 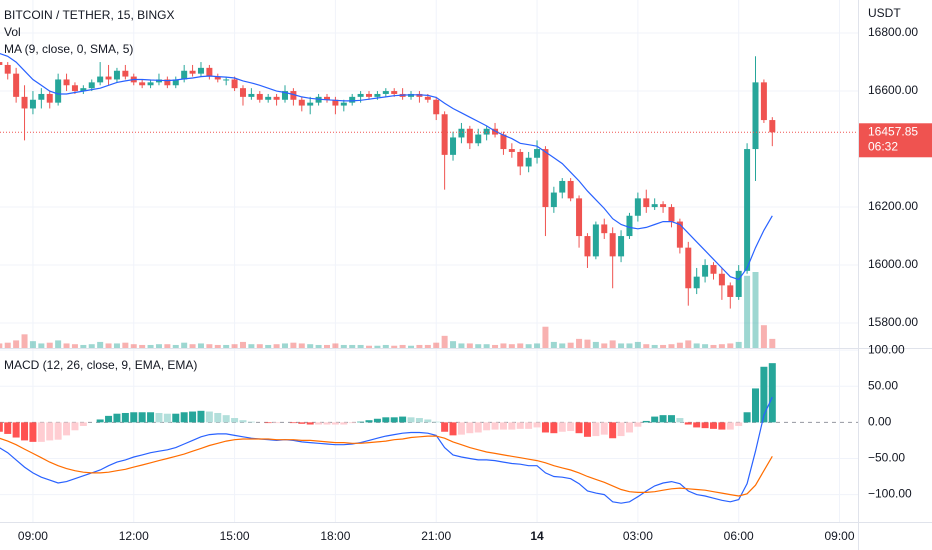 What do you see at coordinates (638, 536) in the screenshot?
I see `x-tick-label: 03:00` at bounding box center [638, 536].